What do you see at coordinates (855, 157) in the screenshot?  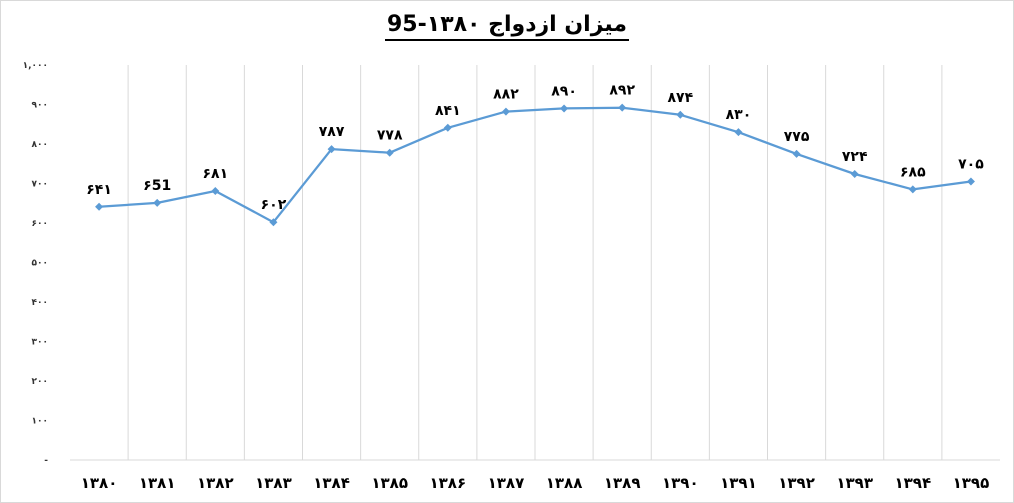 I see `data-label: ۷۲۴` at bounding box center [855, 157].